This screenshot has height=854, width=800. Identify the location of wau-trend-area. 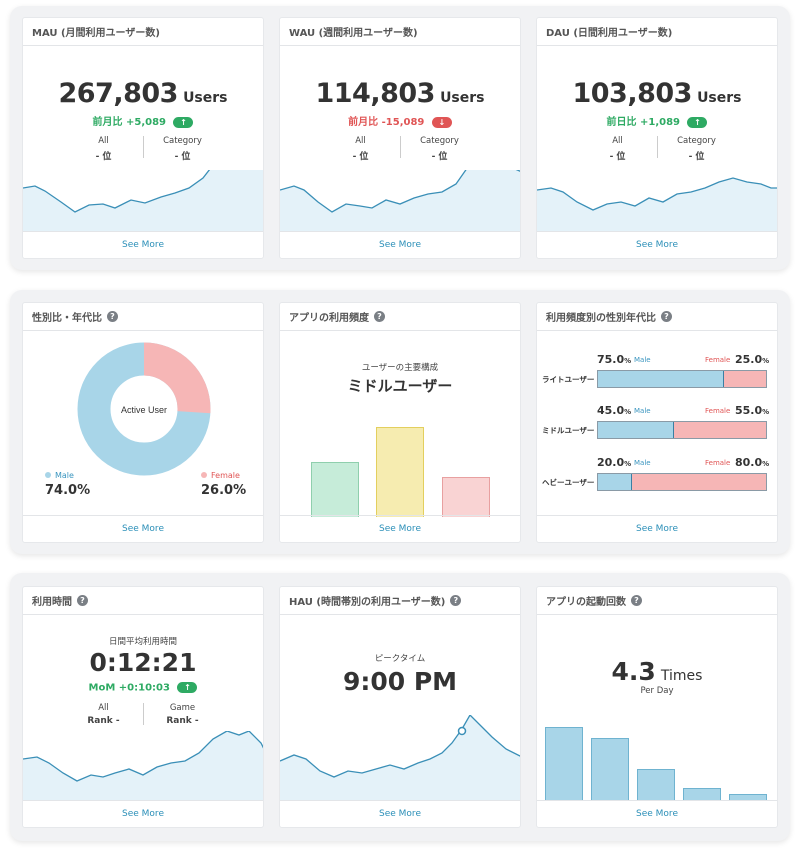
(400, 201).